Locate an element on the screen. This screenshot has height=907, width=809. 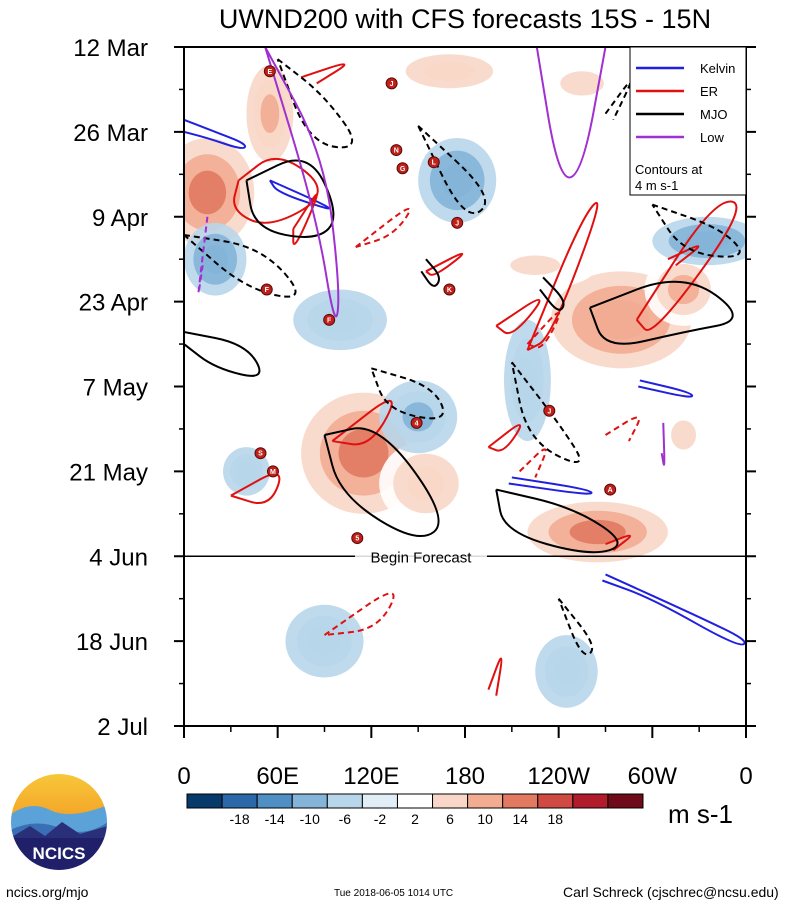
colorbar-label: 18 is located at coordinates (556, 819).